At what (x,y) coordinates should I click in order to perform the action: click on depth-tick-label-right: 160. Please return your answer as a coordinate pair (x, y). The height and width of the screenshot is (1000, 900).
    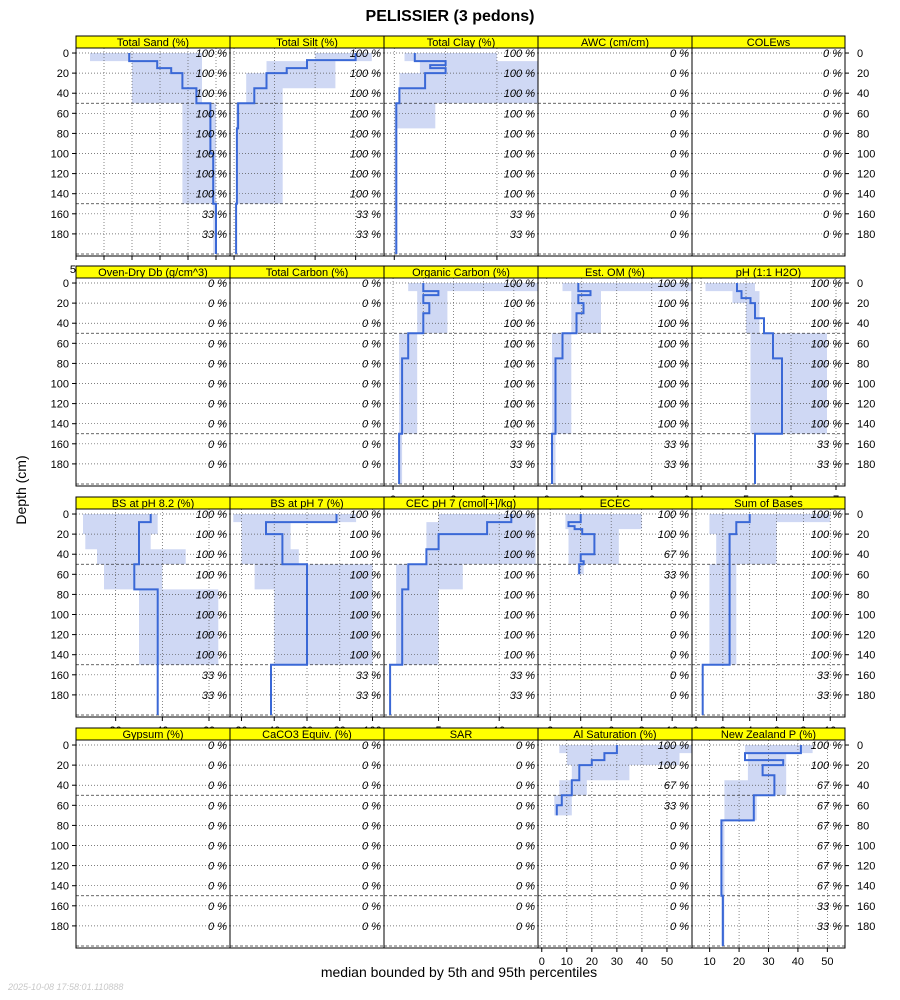
    Looking at the image, I should click on (866, 445).